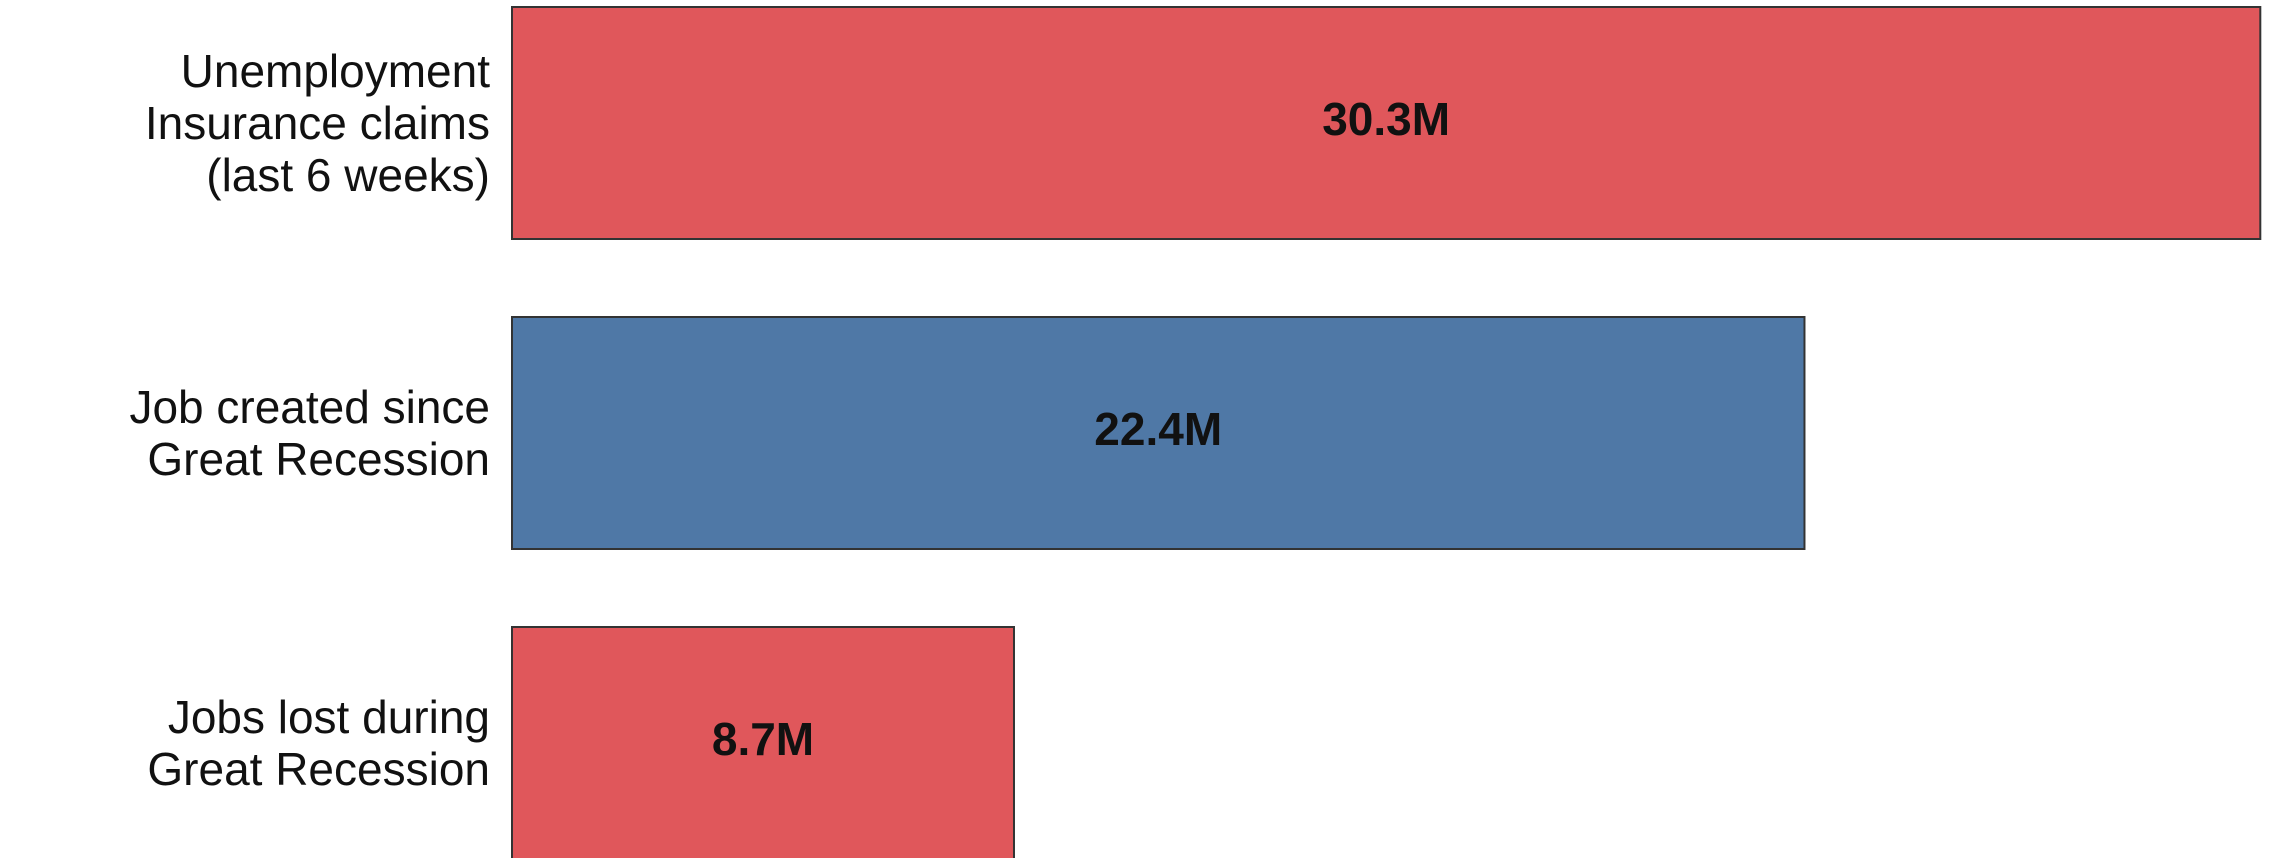 The width and height of the screenshot is (2275, 858). What do you see at coordinates (1158, 429) in the screenshot?
I see `value-label: 22.4M` at bounding box center [1158, 429].